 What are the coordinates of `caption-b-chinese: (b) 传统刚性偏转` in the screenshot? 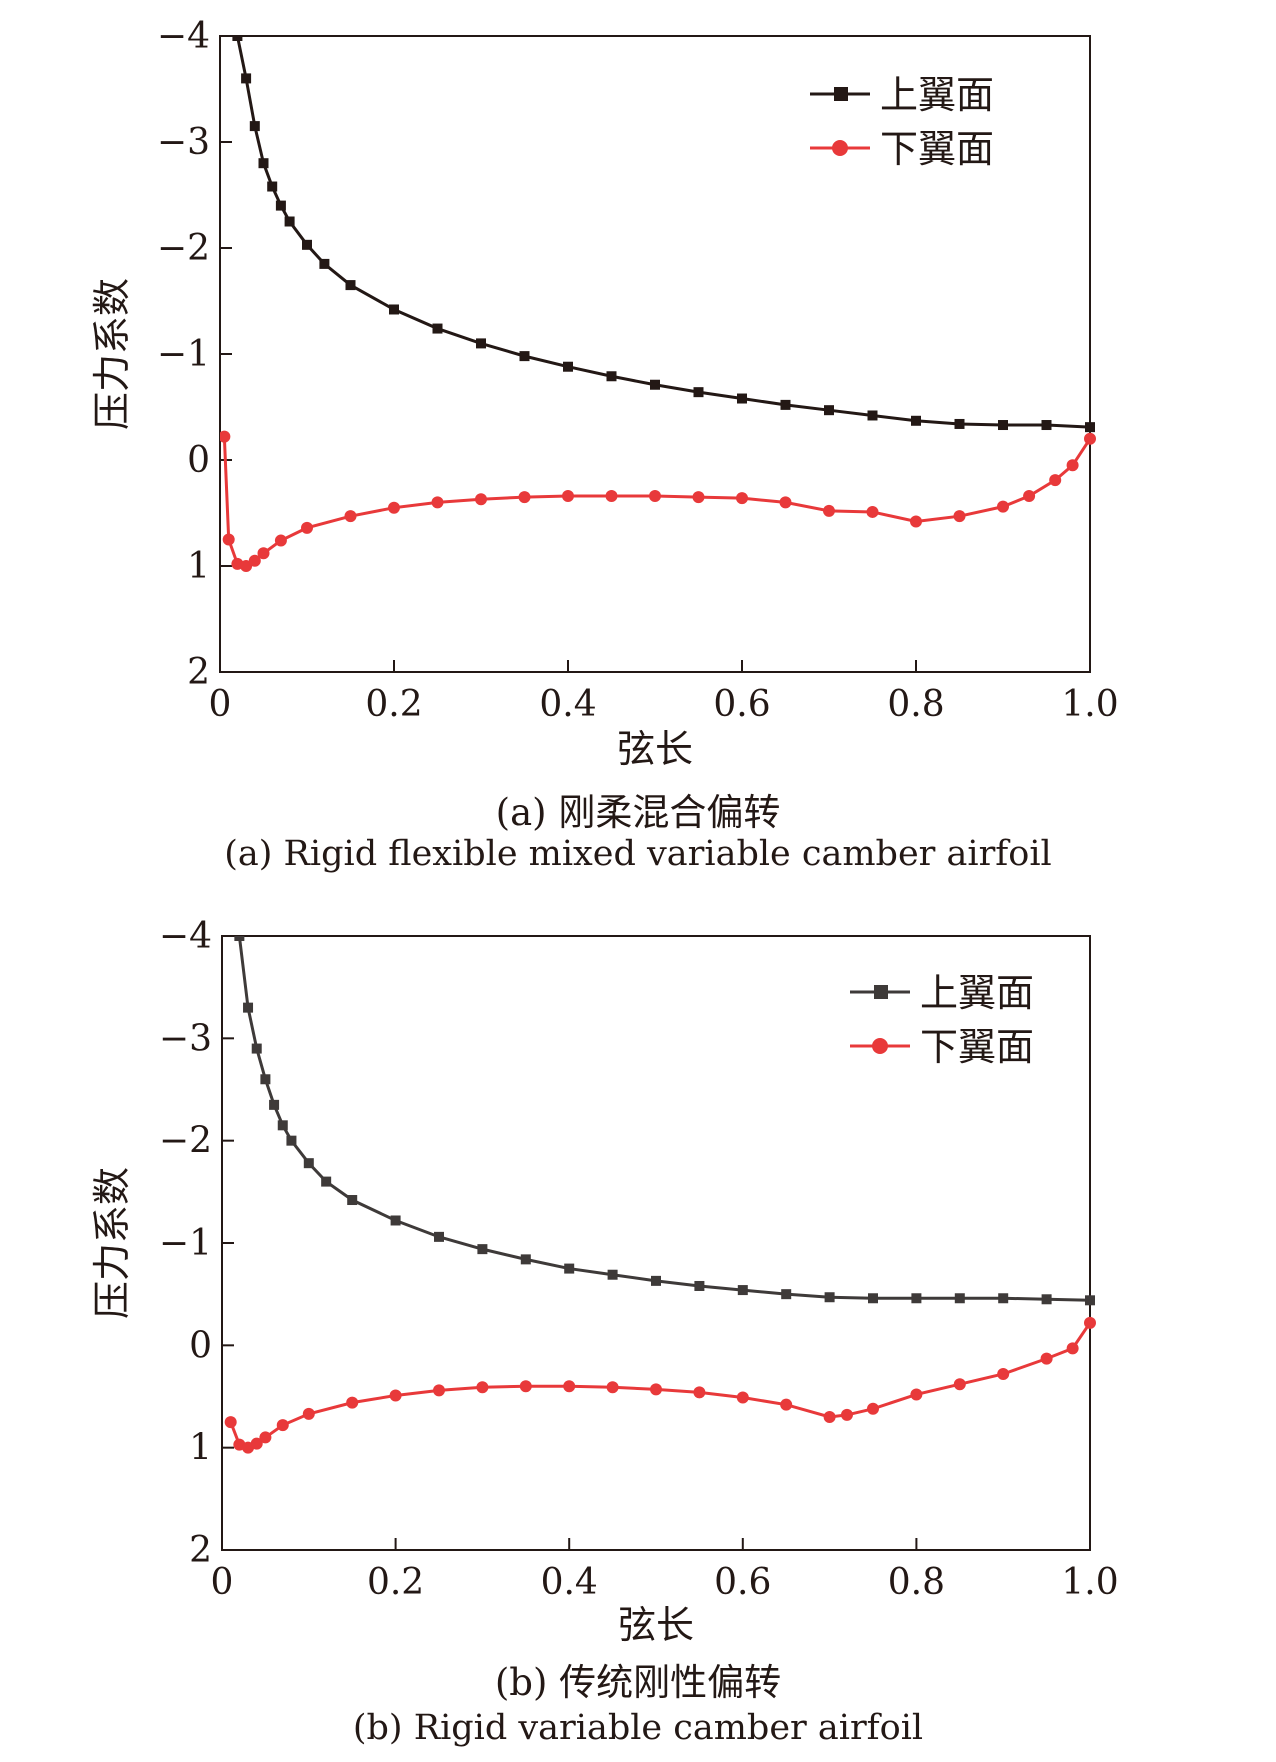 It's located at (638, 1682).